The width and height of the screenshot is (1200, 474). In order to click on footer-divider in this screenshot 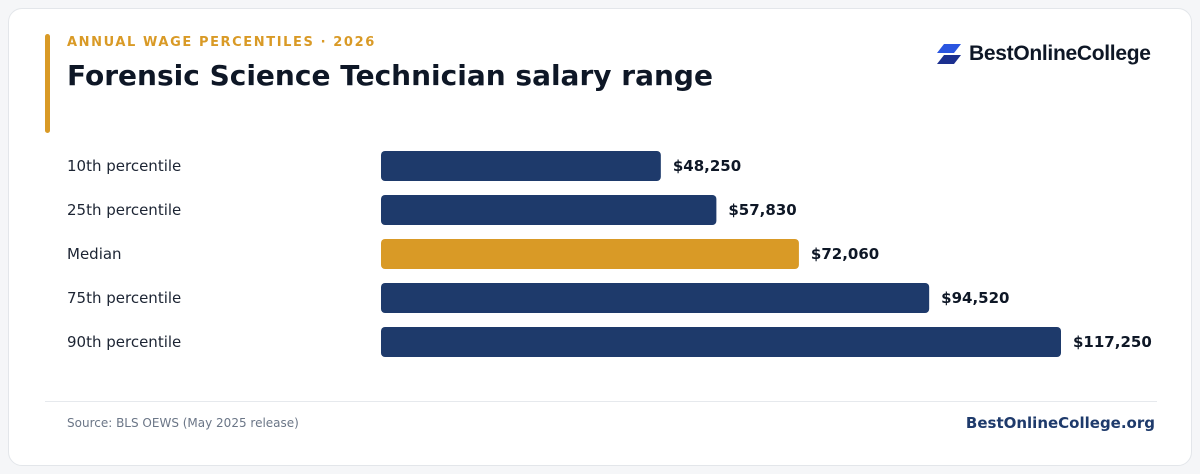, I will do `click(601, 401)`.